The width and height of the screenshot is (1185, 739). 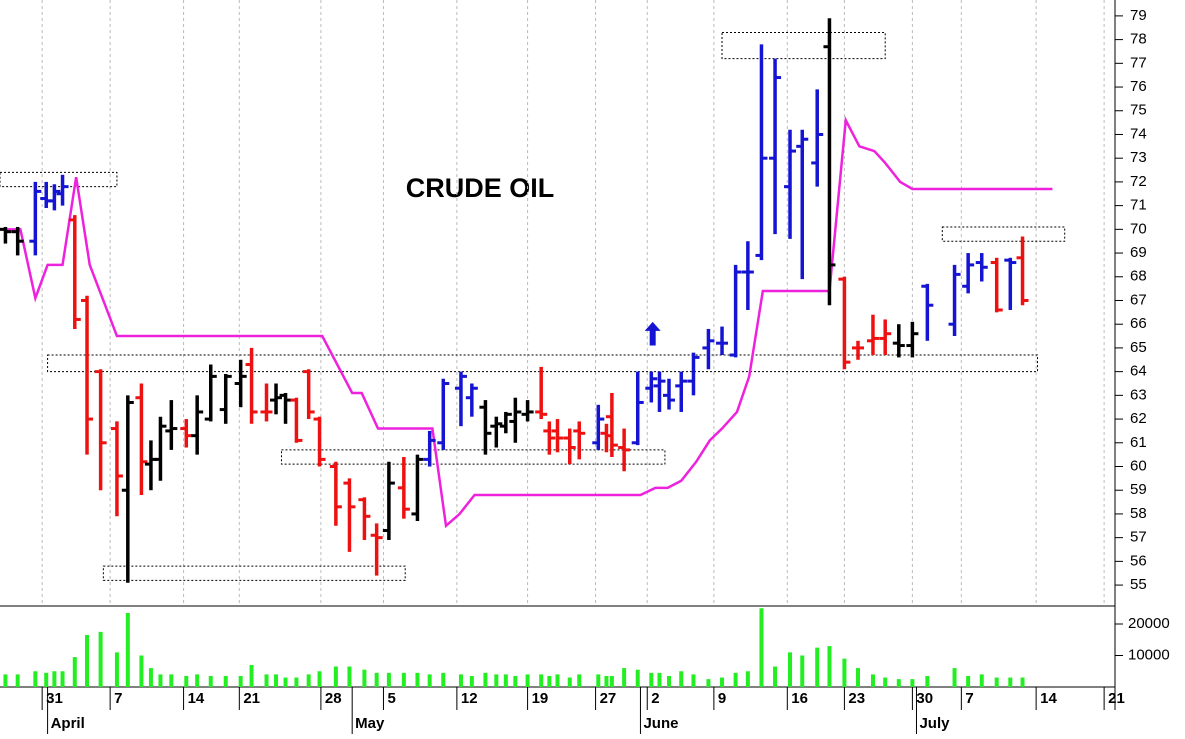 I want to click on x-tick-label: 2, so click(x=655, y=698).